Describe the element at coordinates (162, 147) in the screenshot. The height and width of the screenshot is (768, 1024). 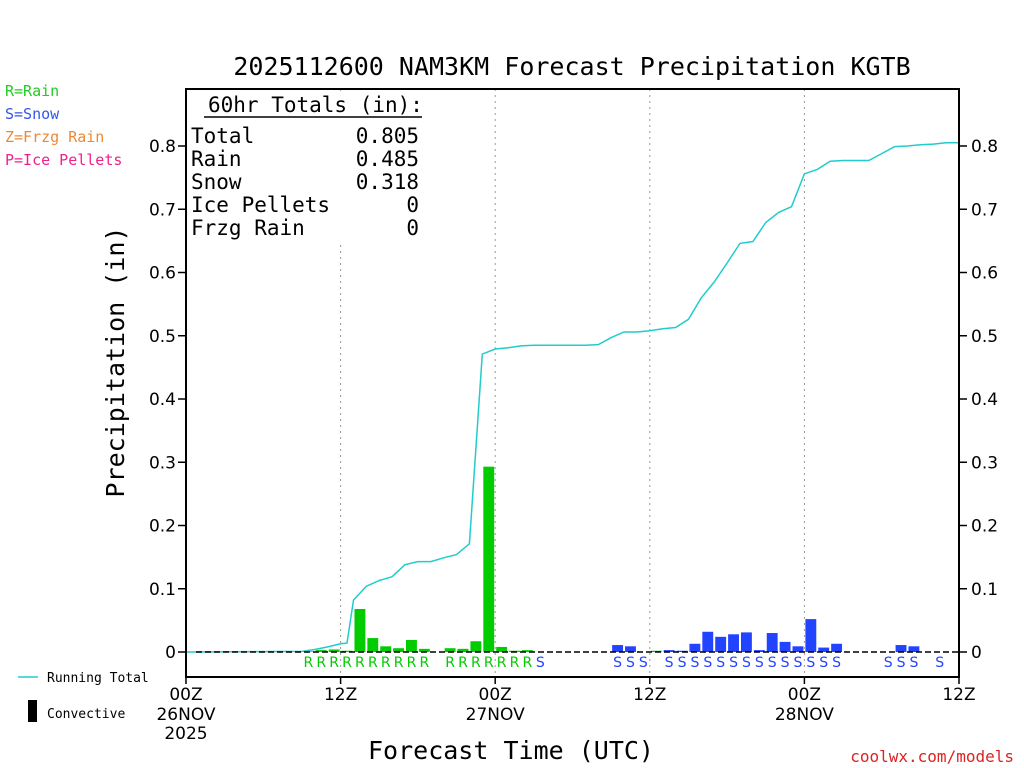
I see `y-tick-label-left-8: 0.8` at that location.